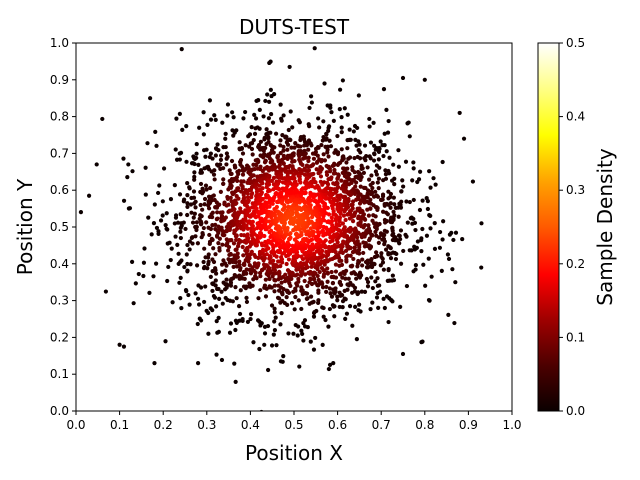  Describe the element at coordinates (511, 425) in the screenshot. I see `x-tick-label: 1.0` at that location.